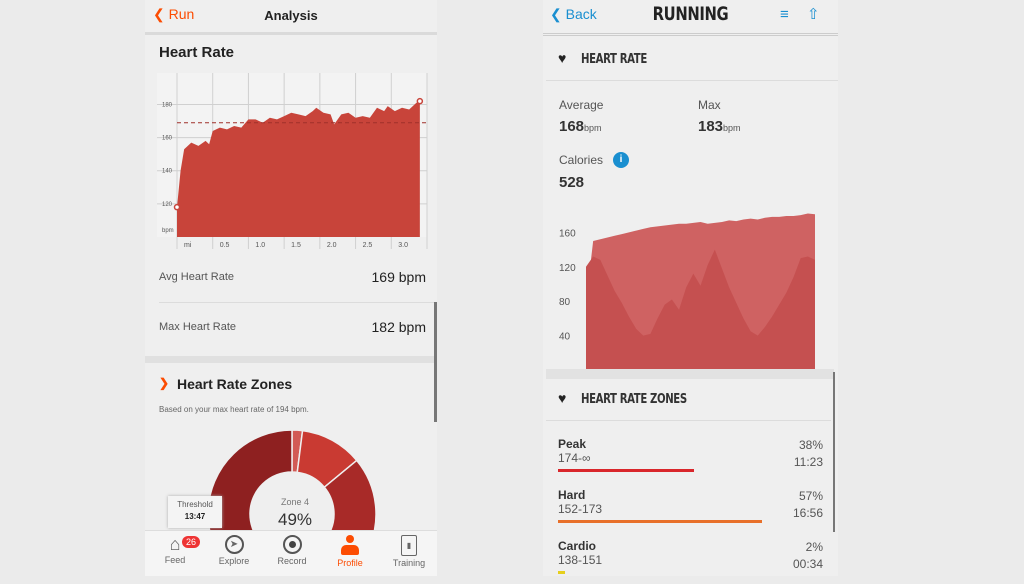 Image resolution: width=1024 pixels, height=584 pixels. What do you see at coordinates (175, 544) in the screenshot?
I see `home-icon: ⌂` at bounding box center [175, 544].